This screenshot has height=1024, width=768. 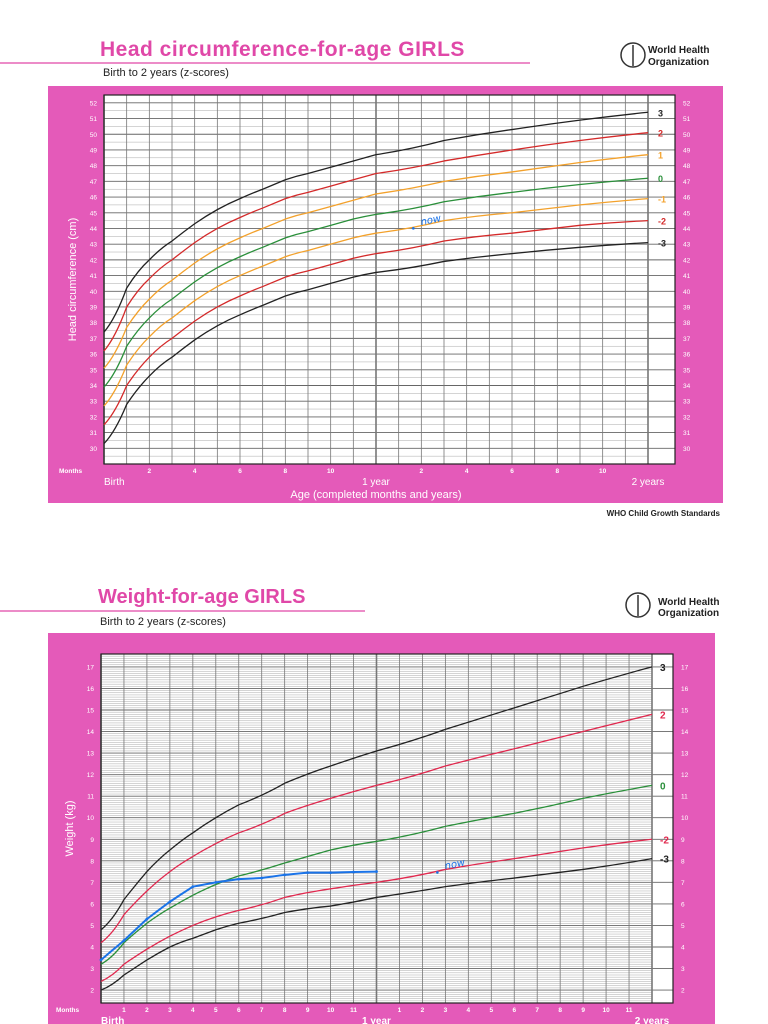 I want to click on y-tick-label-right: 43, so click(x=687, y=245).